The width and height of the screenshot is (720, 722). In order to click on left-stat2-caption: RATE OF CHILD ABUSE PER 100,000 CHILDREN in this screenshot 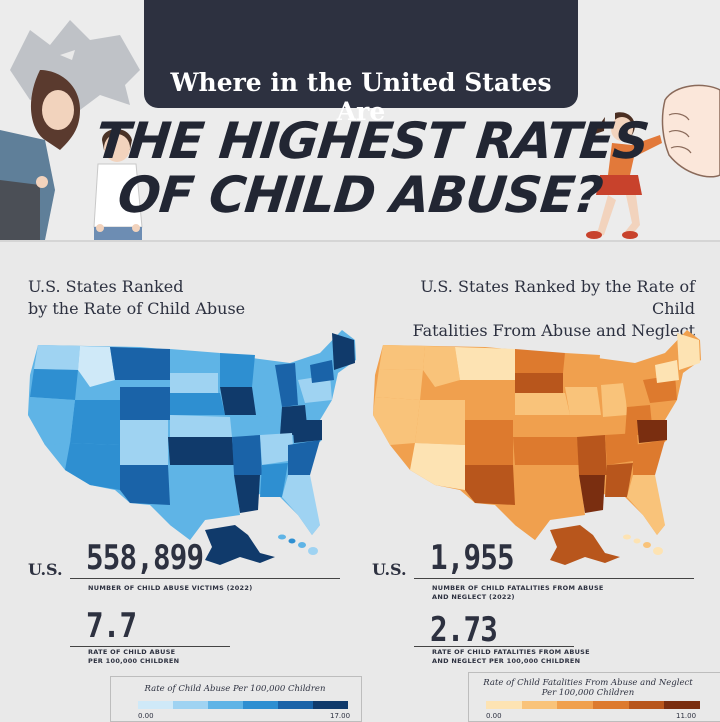, I will do `click(133, 657)`.